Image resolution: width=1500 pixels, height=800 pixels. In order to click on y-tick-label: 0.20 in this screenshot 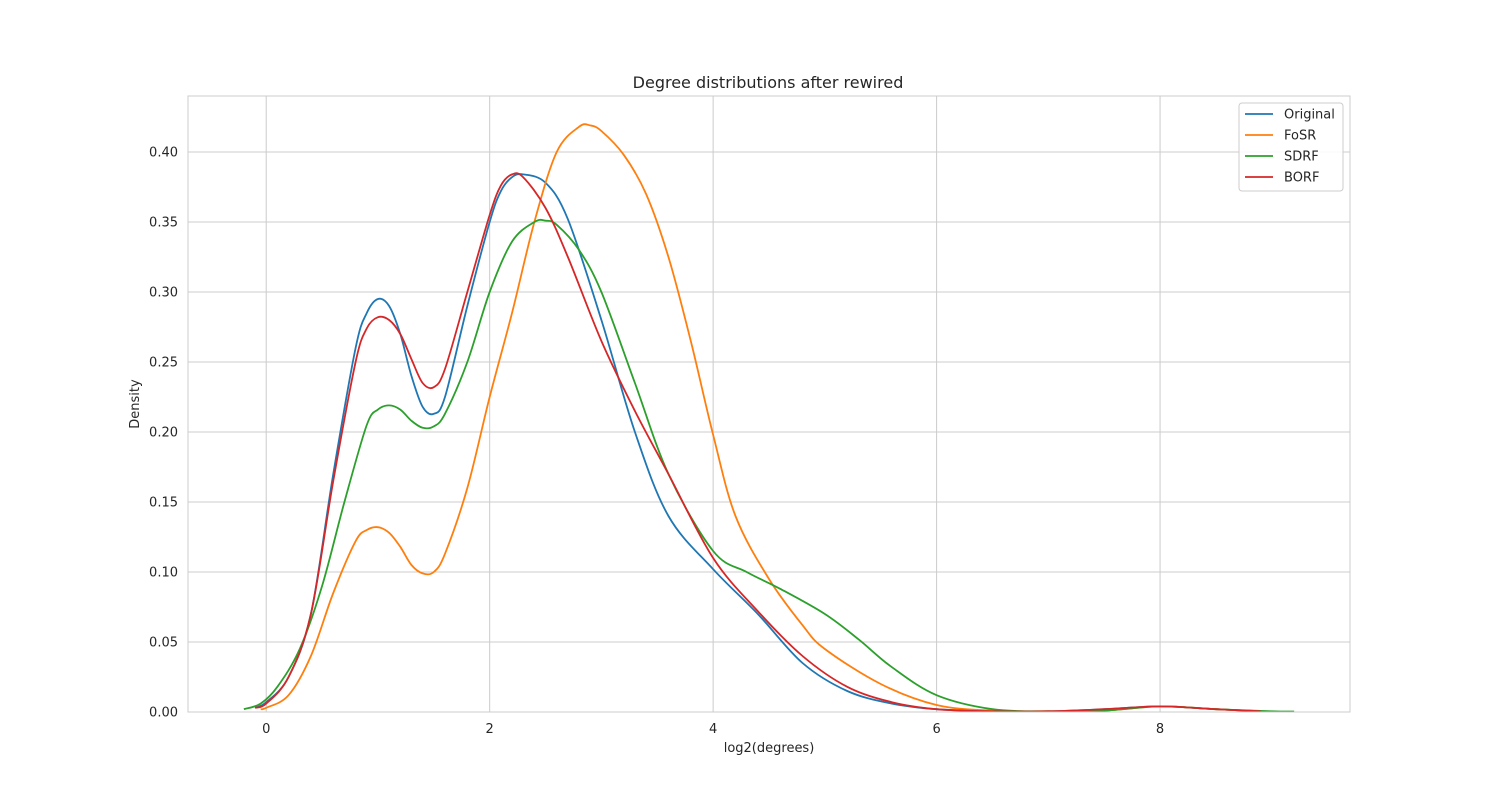, I will do `click(163, 433)`.